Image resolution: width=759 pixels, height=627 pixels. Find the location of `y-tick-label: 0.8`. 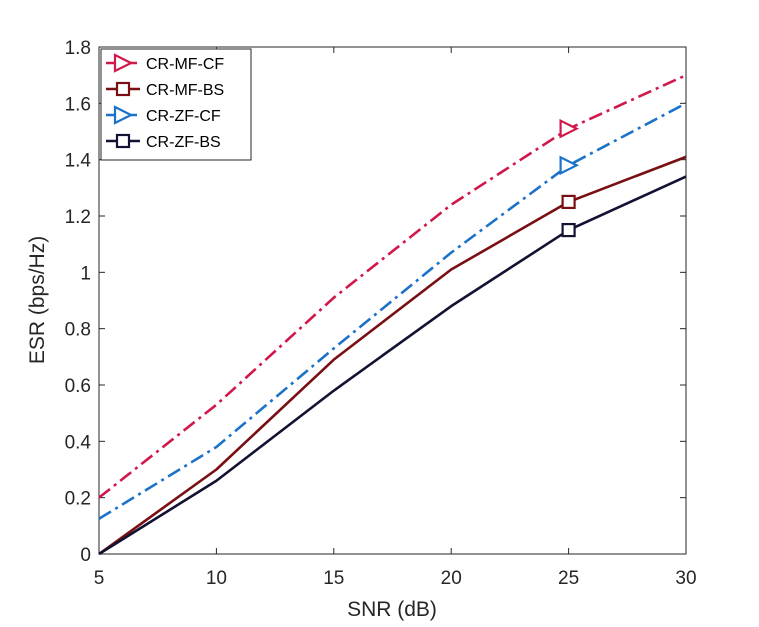

y-tick-label: 0.8 is located at coordinates (78, 330).